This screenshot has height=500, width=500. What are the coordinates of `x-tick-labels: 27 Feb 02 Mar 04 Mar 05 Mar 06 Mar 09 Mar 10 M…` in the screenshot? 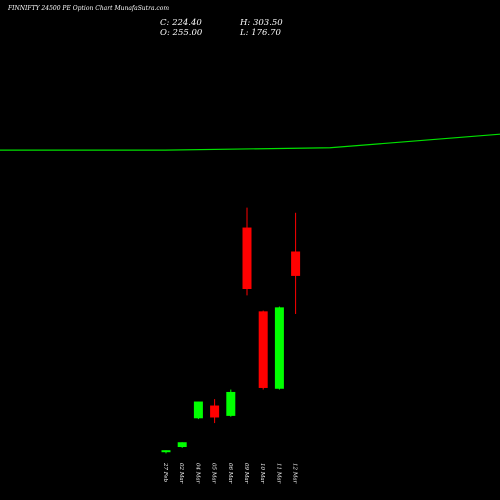 It's located at (230, 473).